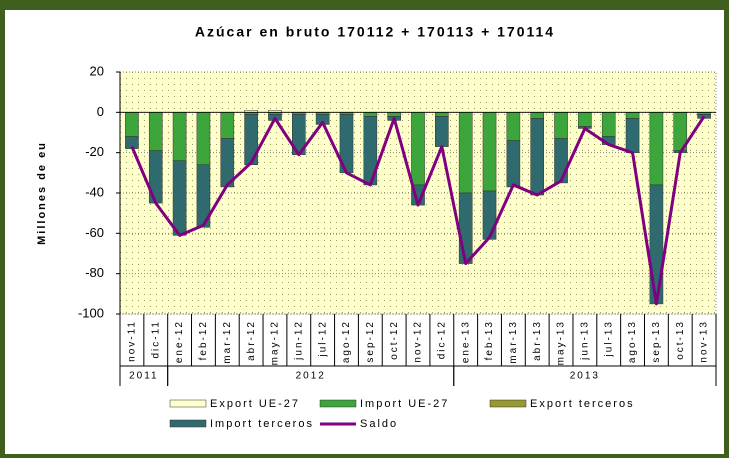 The height and width of the screenshot is (458, 729). Describe the element at coordinates (97, 70) in the screenshot. I see `y-tick-label: 20` at that location.